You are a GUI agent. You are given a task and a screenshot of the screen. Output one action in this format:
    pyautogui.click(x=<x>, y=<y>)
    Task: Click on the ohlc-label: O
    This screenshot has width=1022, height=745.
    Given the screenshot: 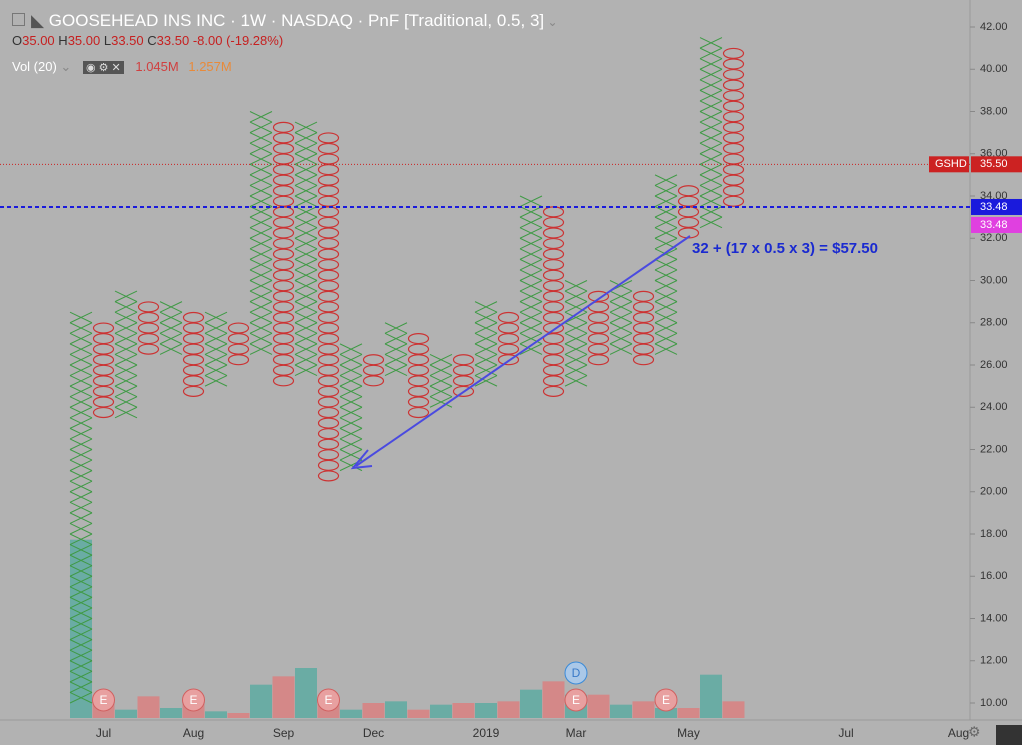 What is the action you would take?
    pyautogui.click(x=17, y=40)
    